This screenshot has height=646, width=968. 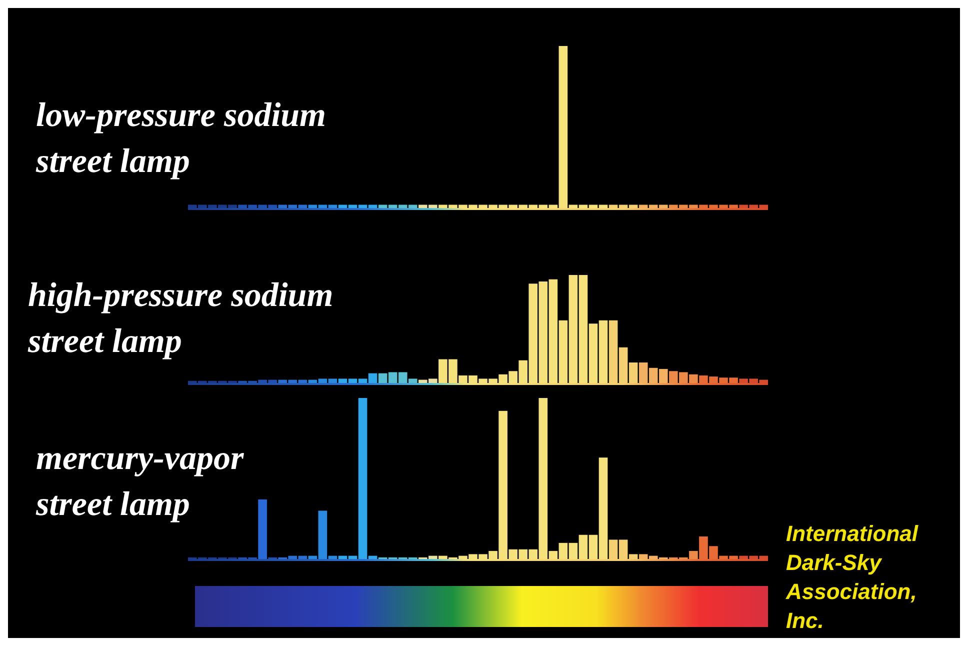 I want to click on text: mercury-vapor street lamp, so click(x=140, y=481).